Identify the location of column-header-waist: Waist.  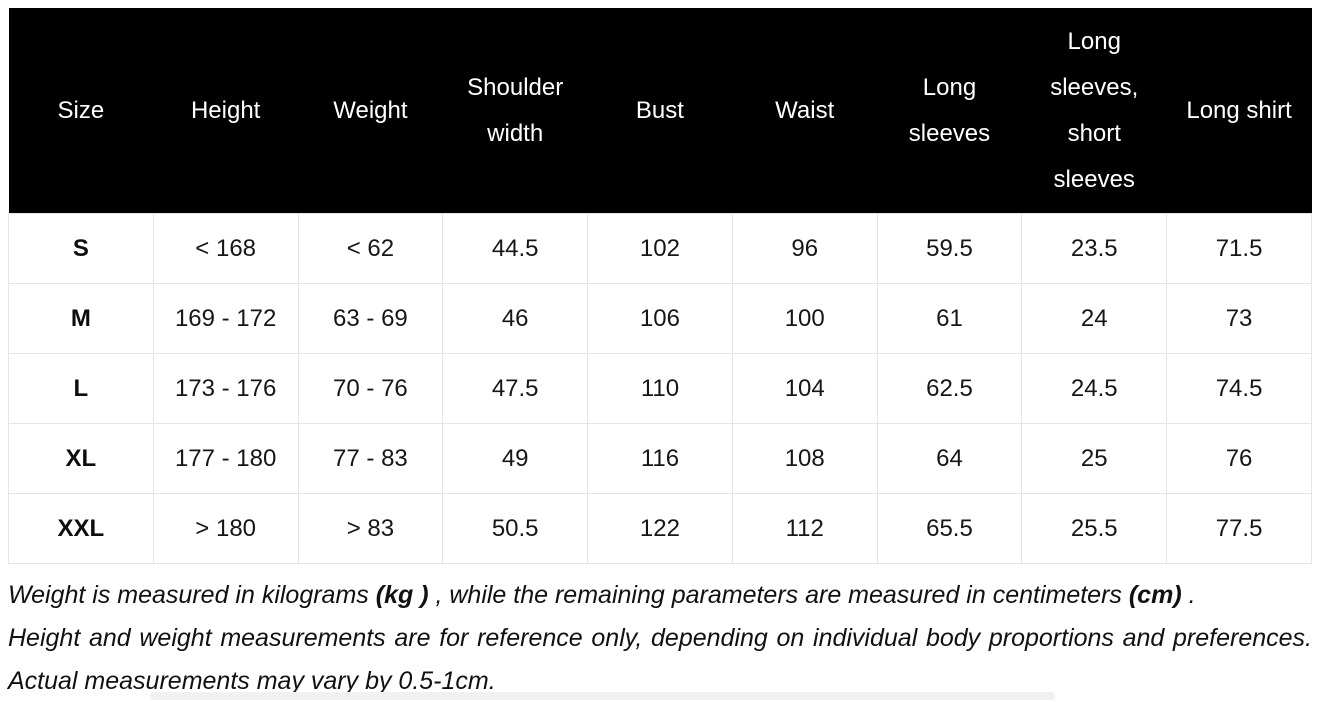
(805, 111).